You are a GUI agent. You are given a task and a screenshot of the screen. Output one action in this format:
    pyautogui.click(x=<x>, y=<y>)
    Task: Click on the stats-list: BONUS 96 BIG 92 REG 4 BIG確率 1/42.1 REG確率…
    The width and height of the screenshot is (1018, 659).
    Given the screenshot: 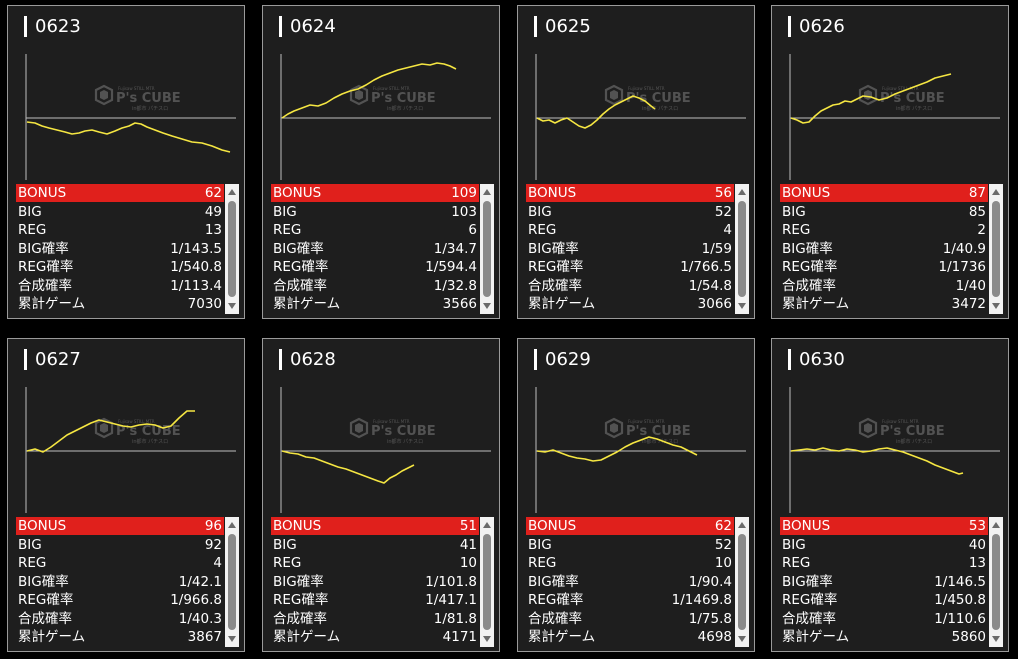 What is the action you would take?
    pyautogui.click(x=120, y=582)
    